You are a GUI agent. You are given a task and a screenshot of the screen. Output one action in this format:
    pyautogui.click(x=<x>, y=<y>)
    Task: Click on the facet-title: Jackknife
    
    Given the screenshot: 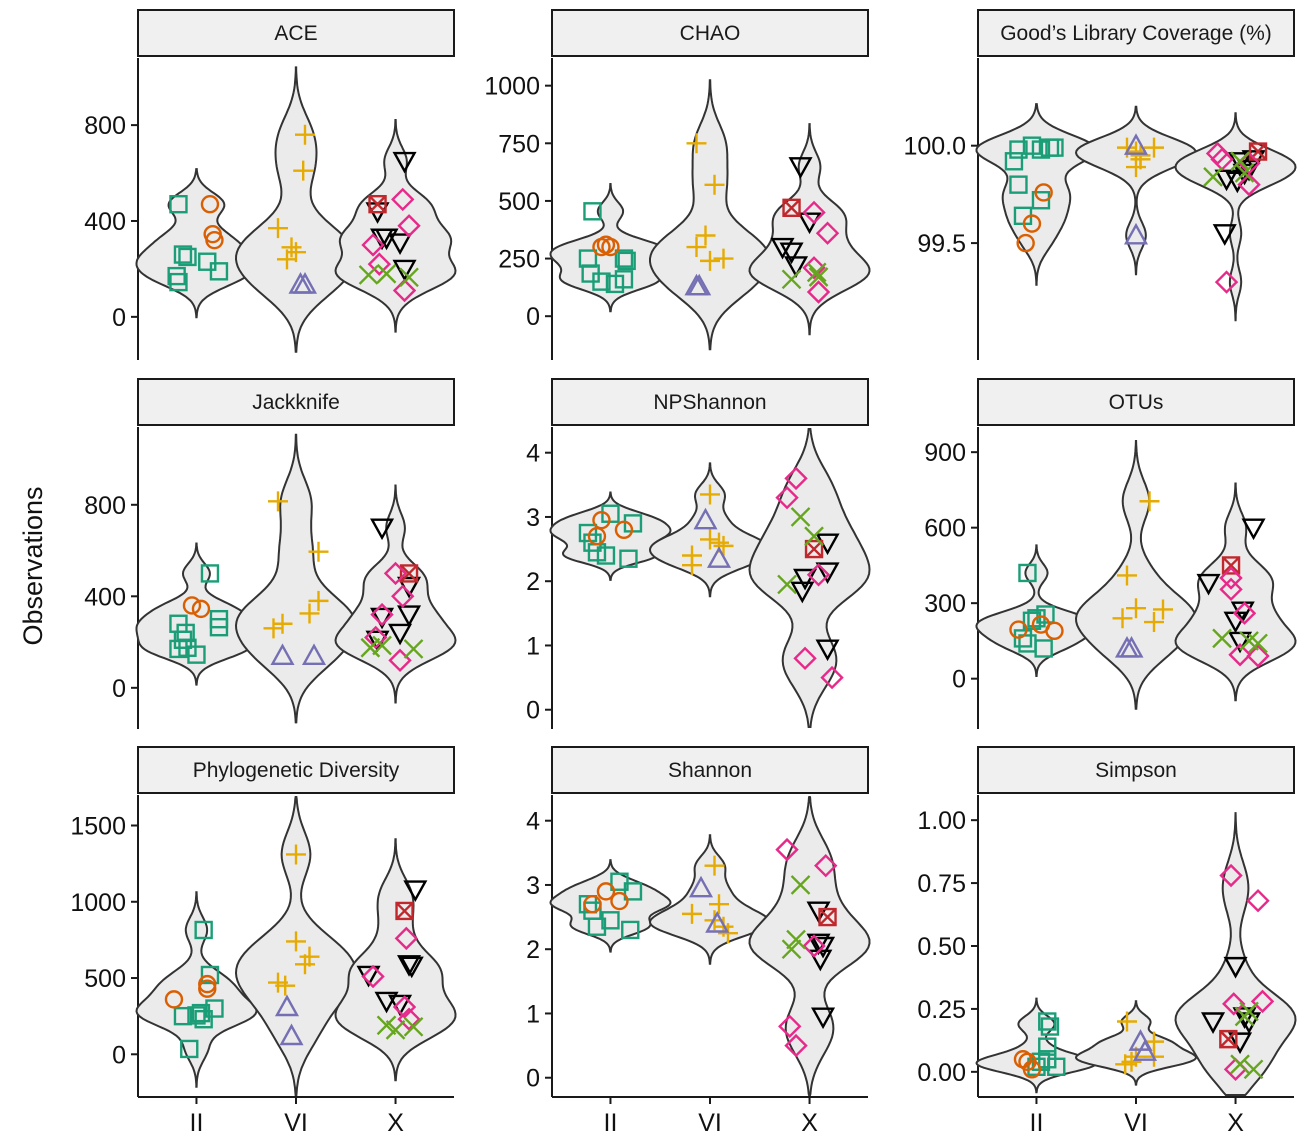 What is the action you would take?
    pyautogui.click(x=296, y=402)
    